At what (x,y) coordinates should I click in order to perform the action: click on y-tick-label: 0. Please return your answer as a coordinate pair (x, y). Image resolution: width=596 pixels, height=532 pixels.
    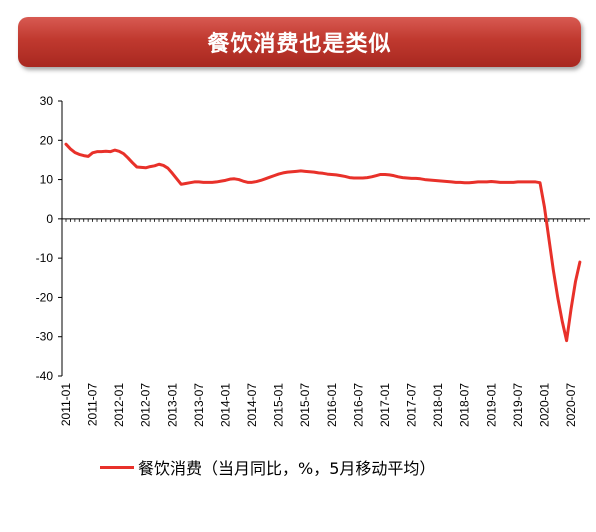
    Looking at the image, I should click on (49, 219).